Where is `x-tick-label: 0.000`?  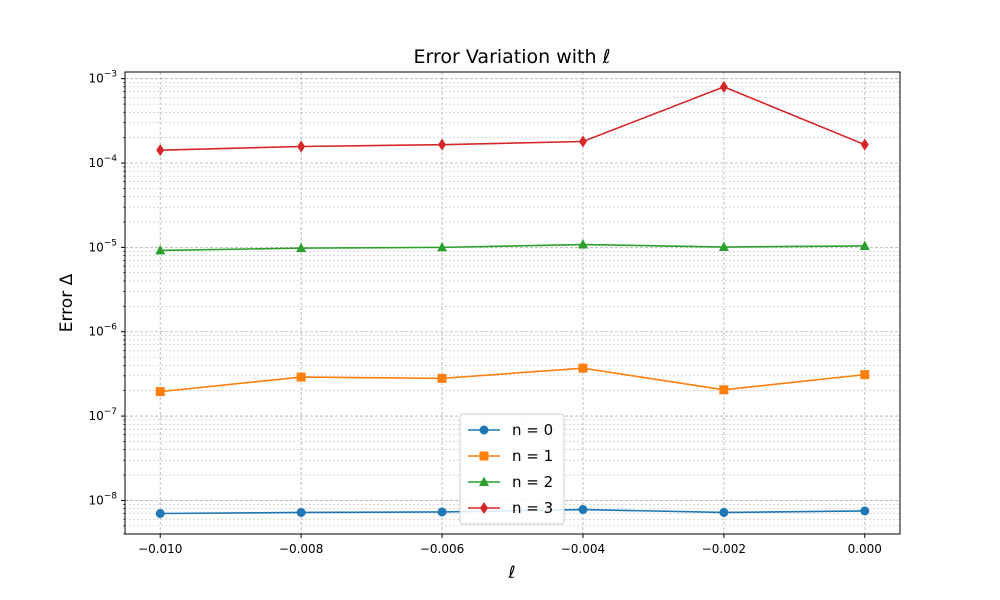 x-tick-label: 0.000 is located at coordinates (865, 549).